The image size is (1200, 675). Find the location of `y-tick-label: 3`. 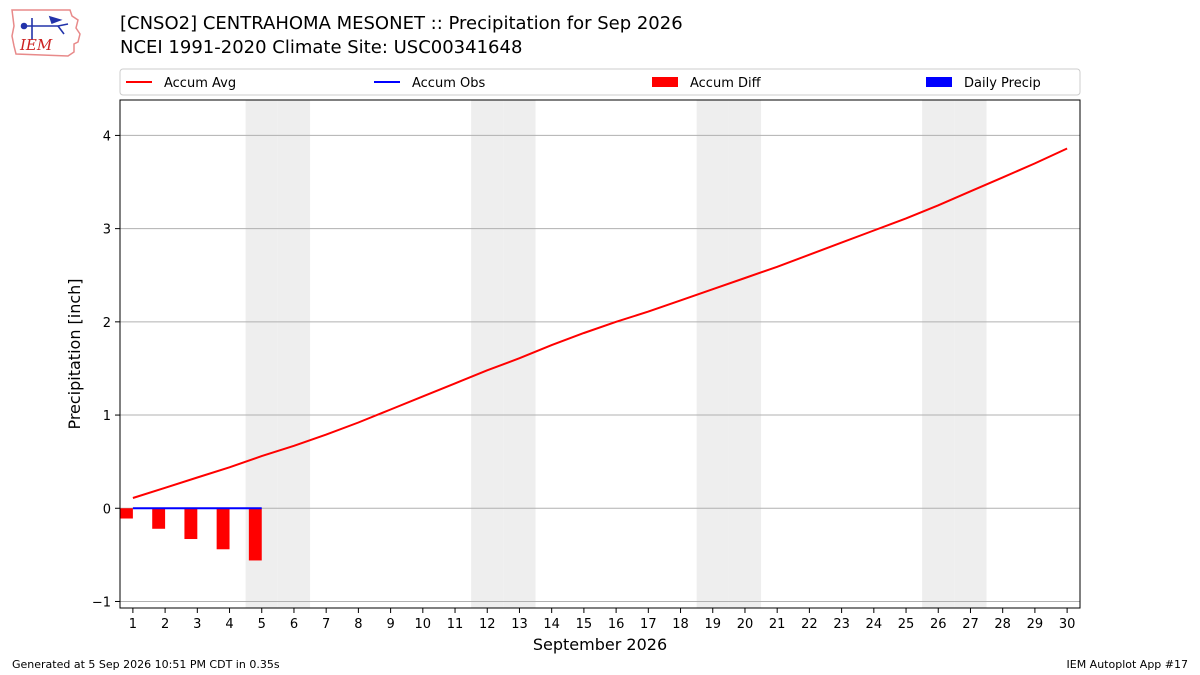

y-tick-label: 3 is located at coordinates (107, 230).